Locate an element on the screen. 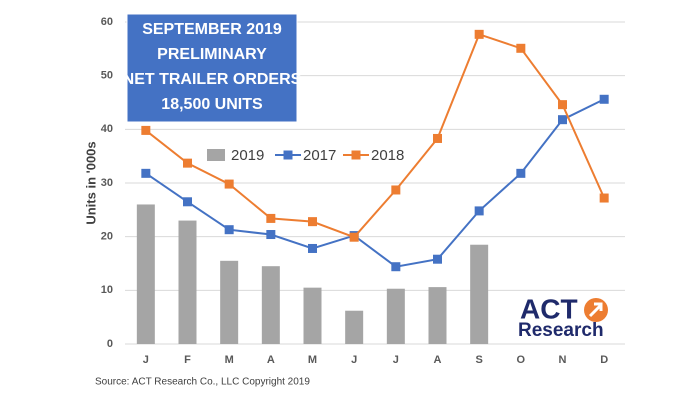  title-line: NET TRAILER ORDERS is located at coordinates (212, 79).